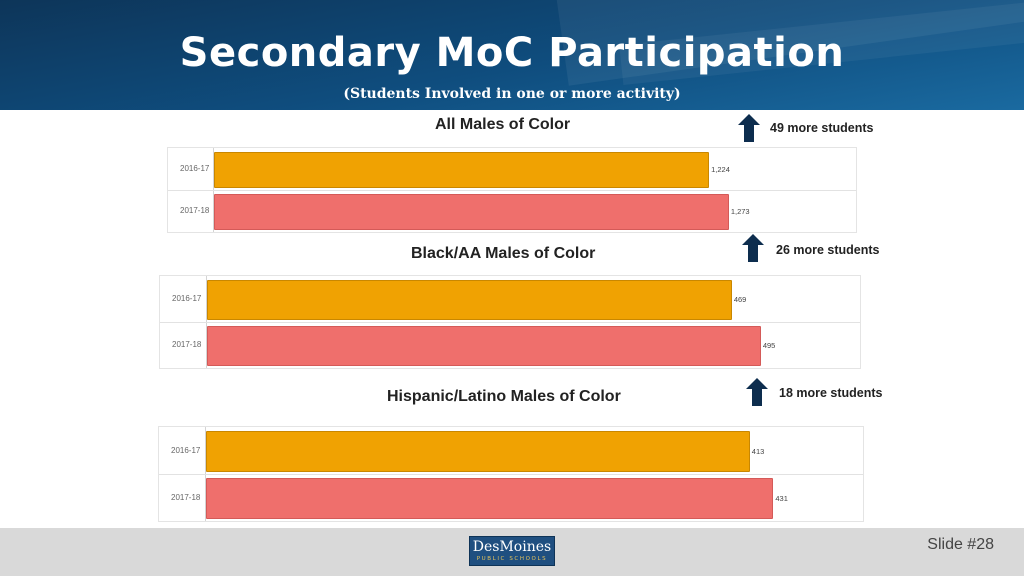  What do you see at coordinates (740, 299) in the screenshot?
I see `value-label: 469` at bounding box center [740, 299].